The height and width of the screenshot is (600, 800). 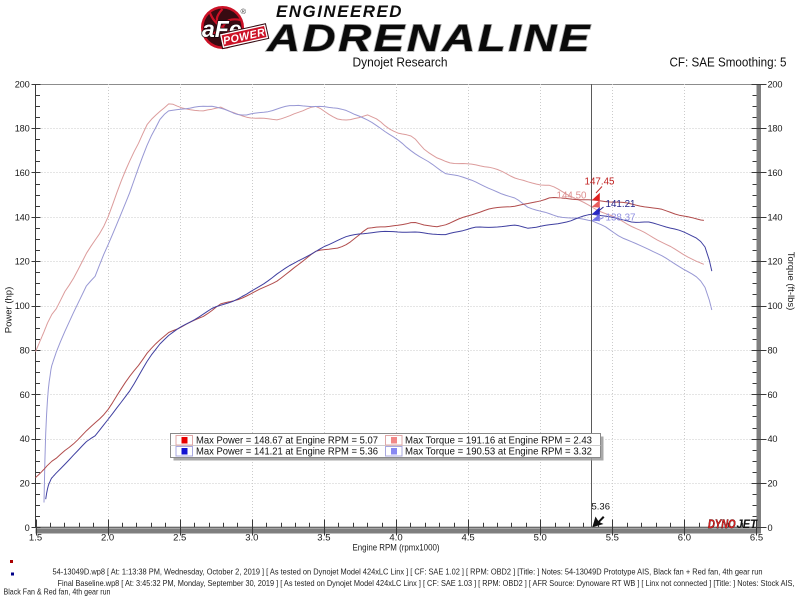 What do you see at coordinates (396, 548) in the screenshot?
I see `svg-text: Engine RPM (rpmx1000)` at bounding box center [396, 548].